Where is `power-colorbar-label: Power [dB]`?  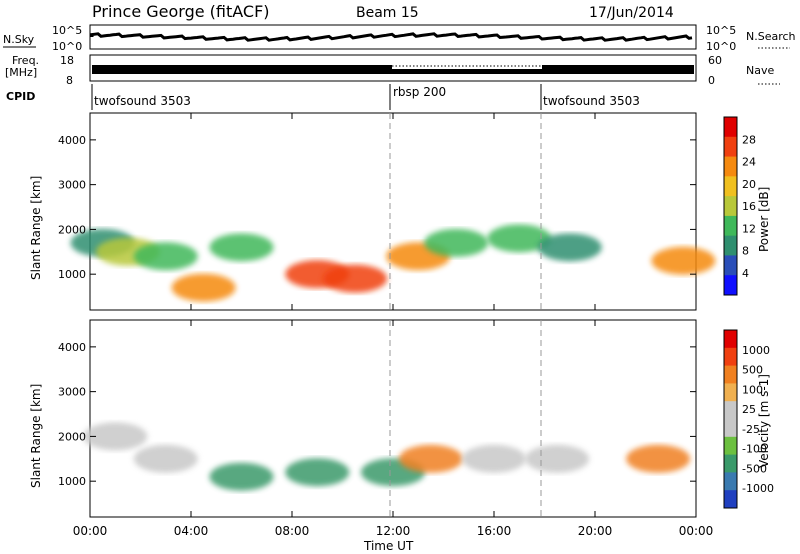 power-colorbar-label: Power [dB] is located at coordinates (764, 219).